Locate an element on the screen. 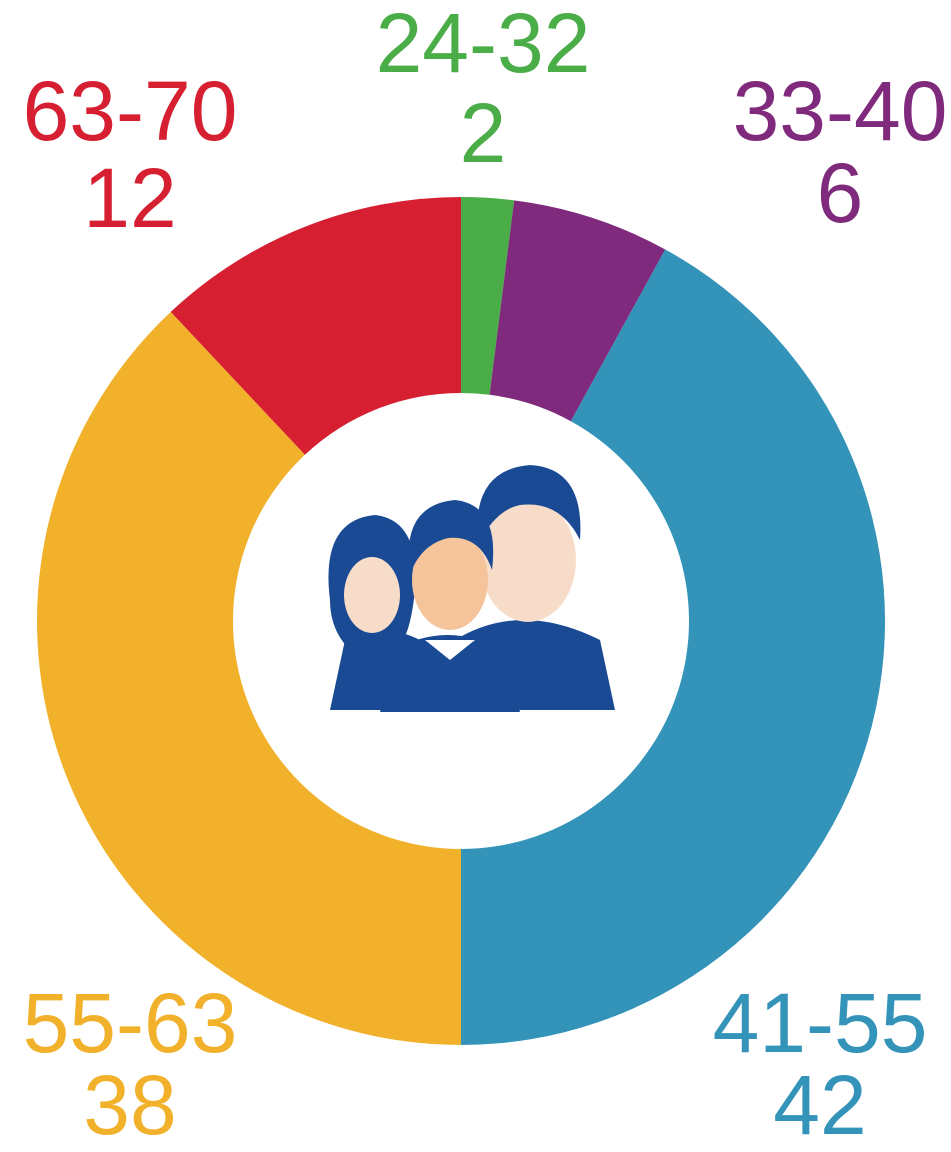  category-label: 24-32 is located at coordinates (483, 45).